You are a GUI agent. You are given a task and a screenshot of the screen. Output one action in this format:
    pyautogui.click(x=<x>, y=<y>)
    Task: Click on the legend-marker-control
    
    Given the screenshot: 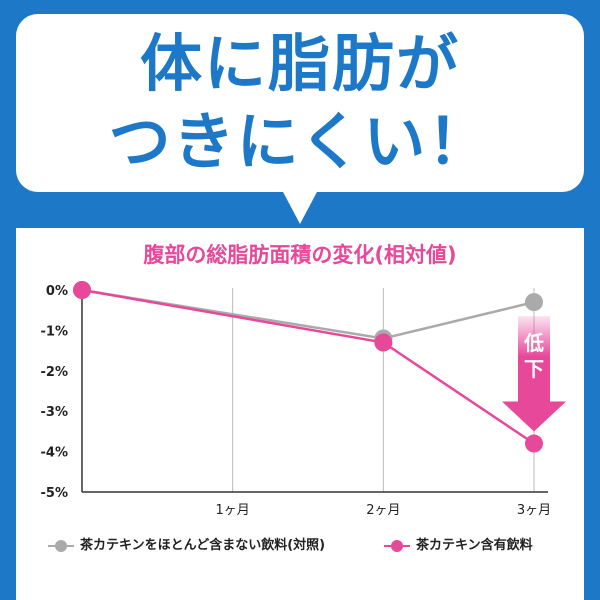 What is the action you would take?
    pyautogui.click(x=61, y=546)
    